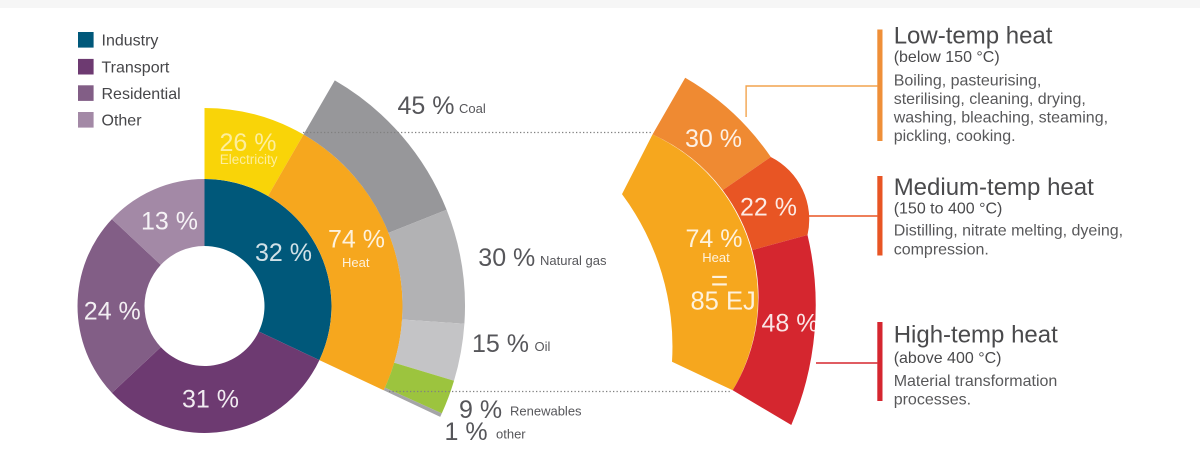 Image resolution: width=1200 pixels, height=463 pixels. I want to click on svg-text: sterilising, cleaning, drying,, so click(990, 99).